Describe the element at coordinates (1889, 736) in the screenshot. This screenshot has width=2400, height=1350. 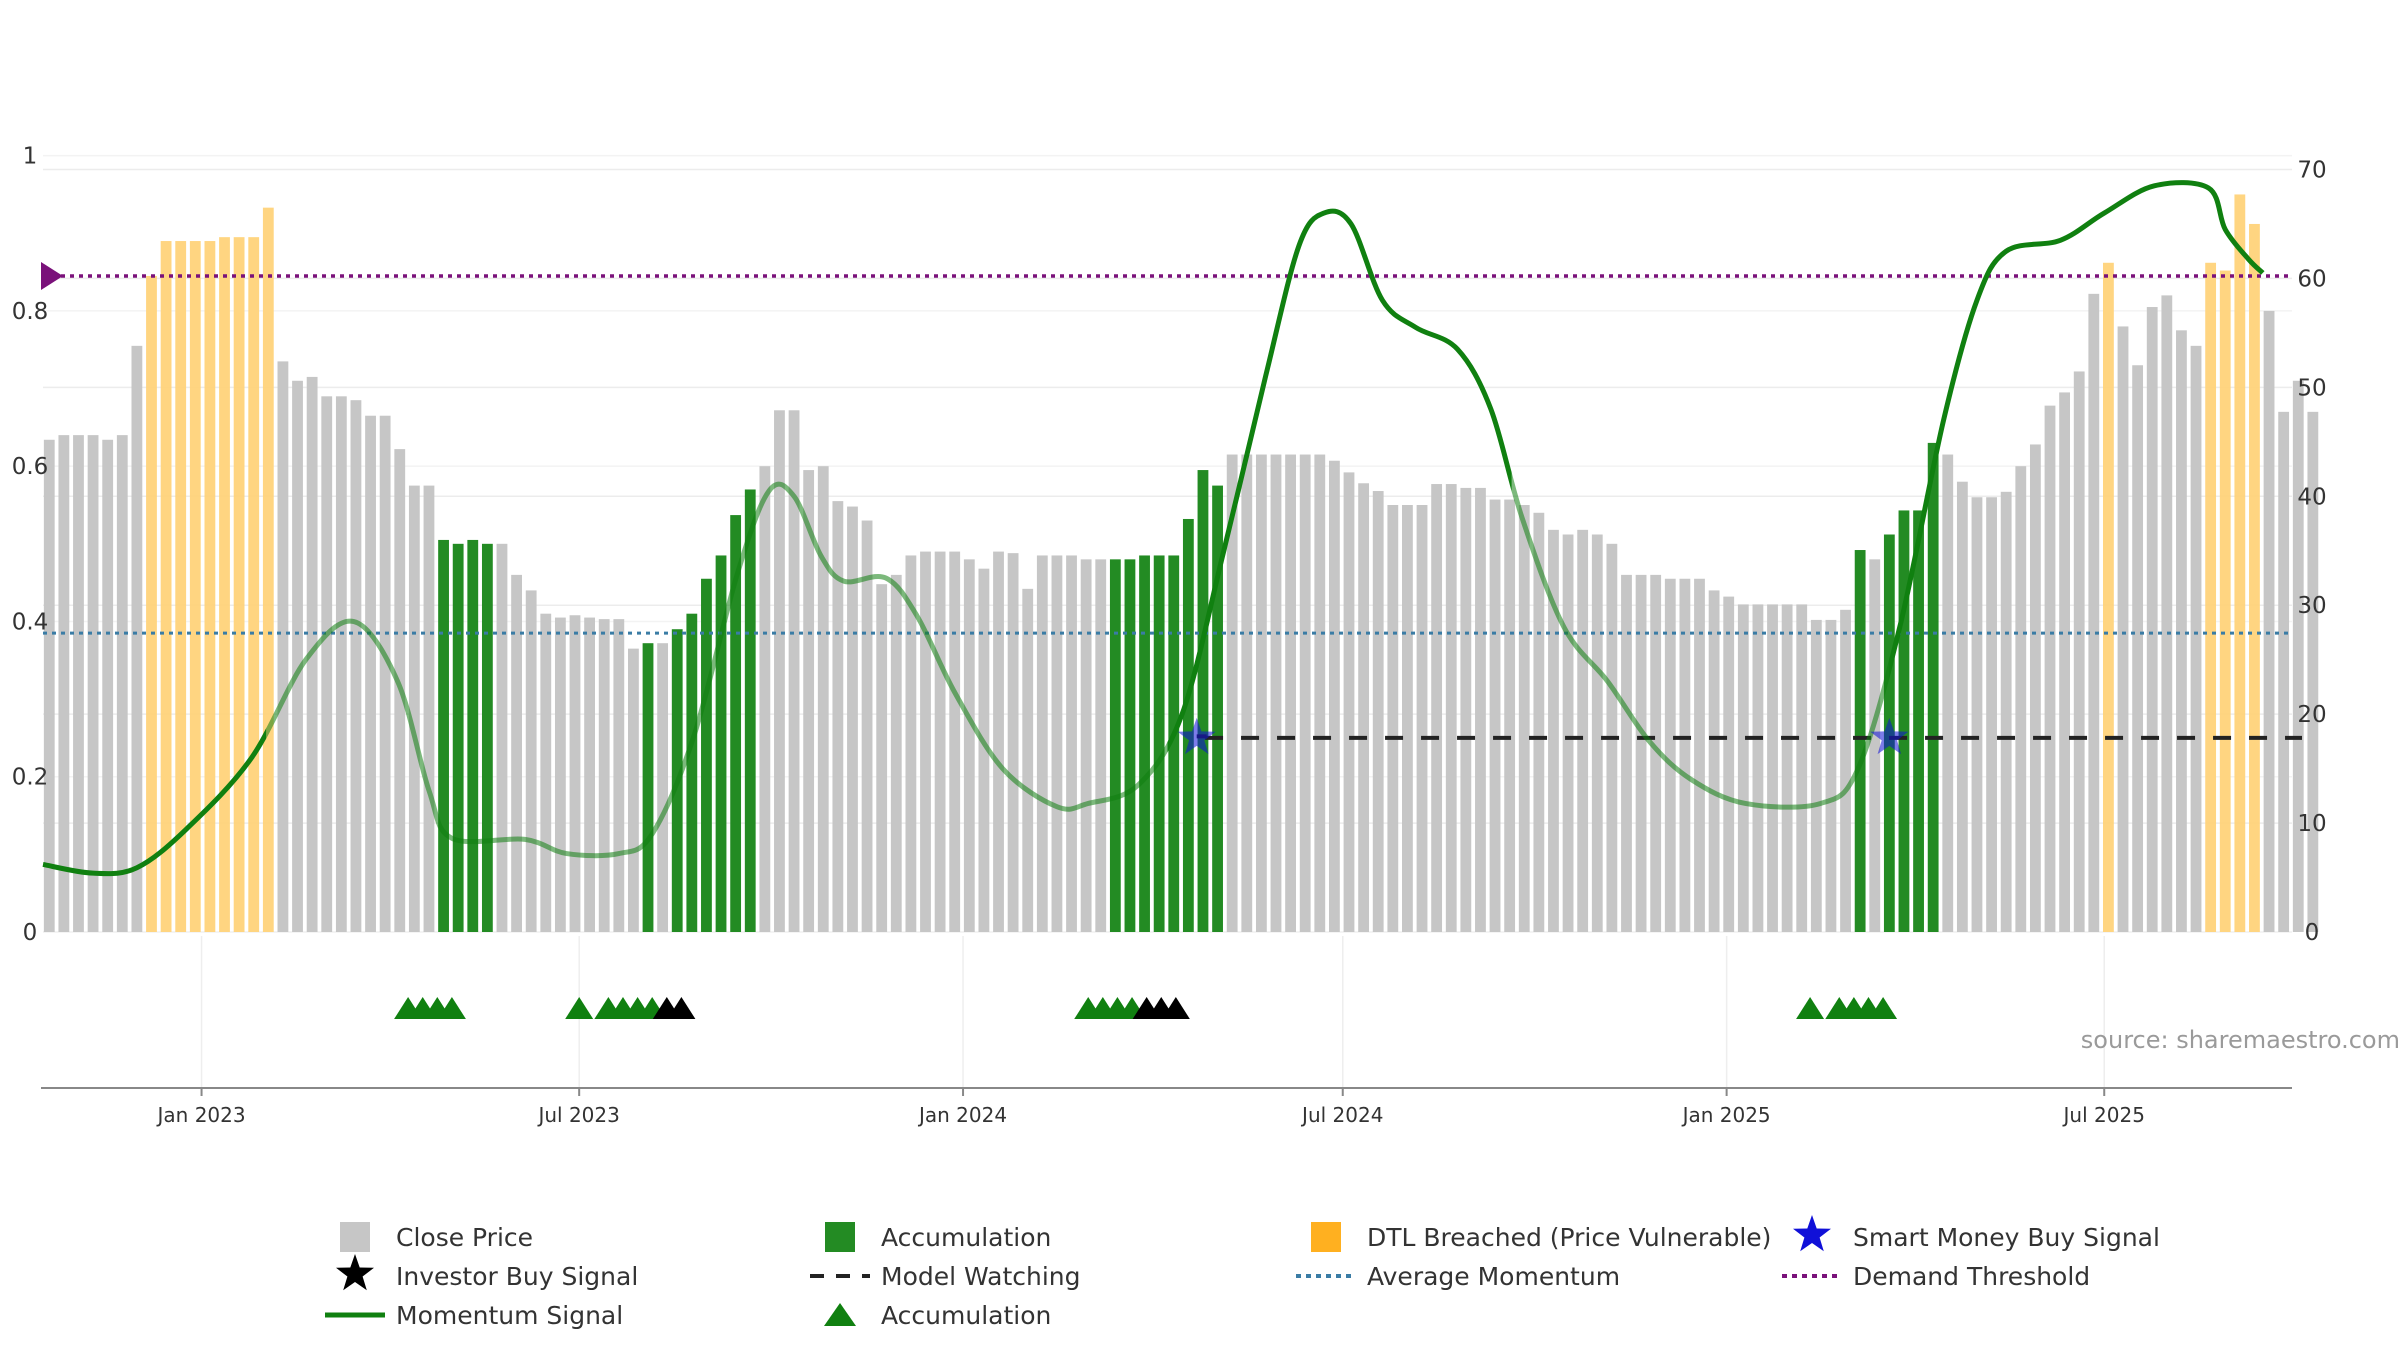
I see `smart-money-buy-star` at that location.